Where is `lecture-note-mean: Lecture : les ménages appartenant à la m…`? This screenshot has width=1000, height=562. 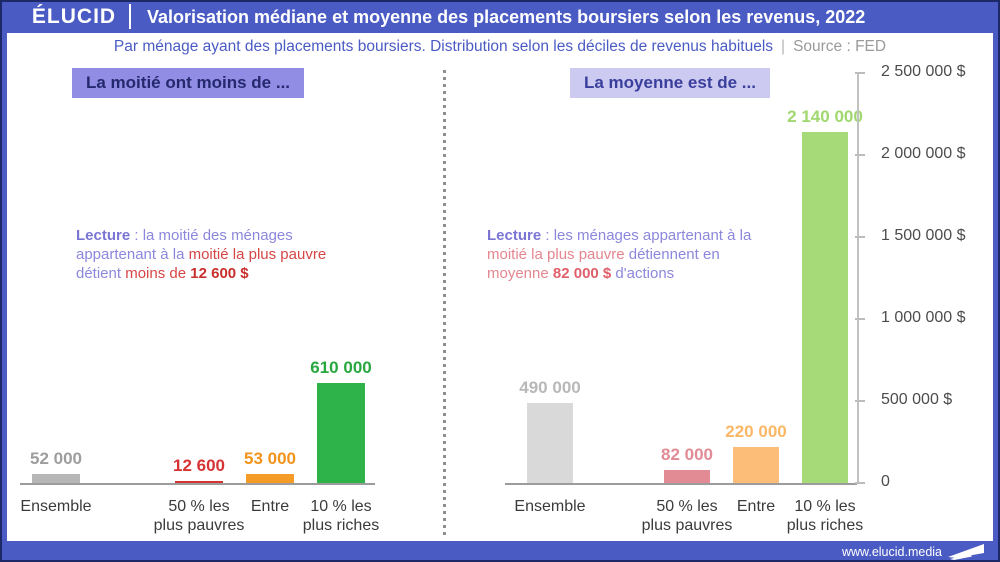 lecture-note-mean: Lecture : les ménages appartenant à la m… is located at coordinates (633, 254).